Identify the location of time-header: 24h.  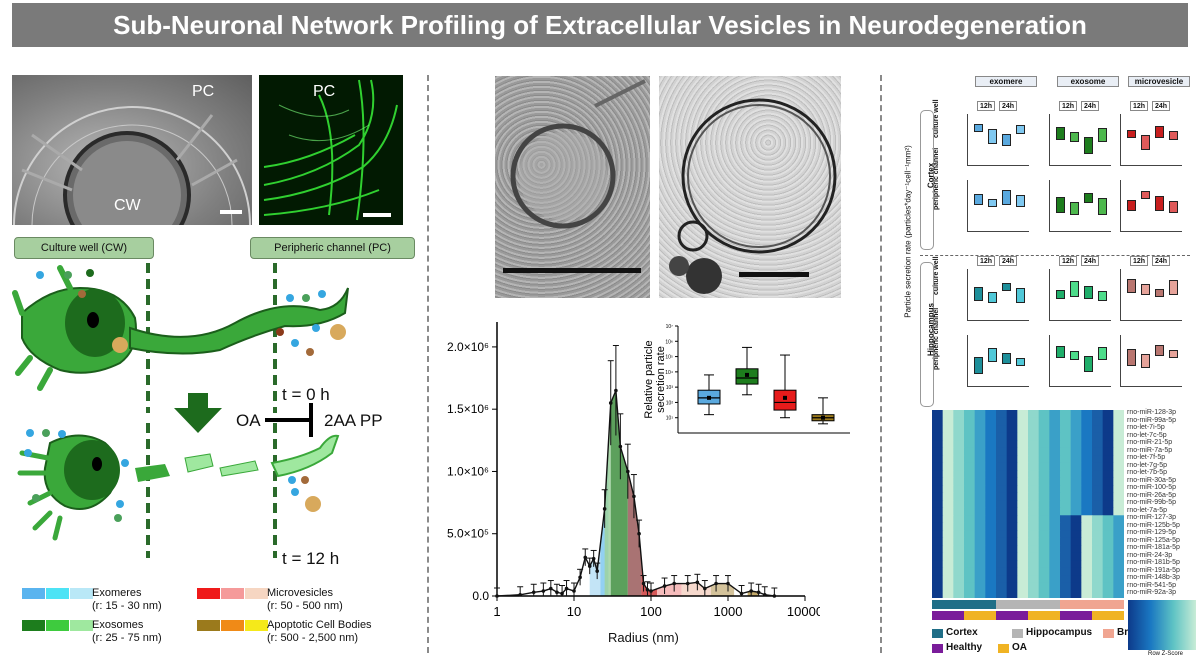
(1090, 261).